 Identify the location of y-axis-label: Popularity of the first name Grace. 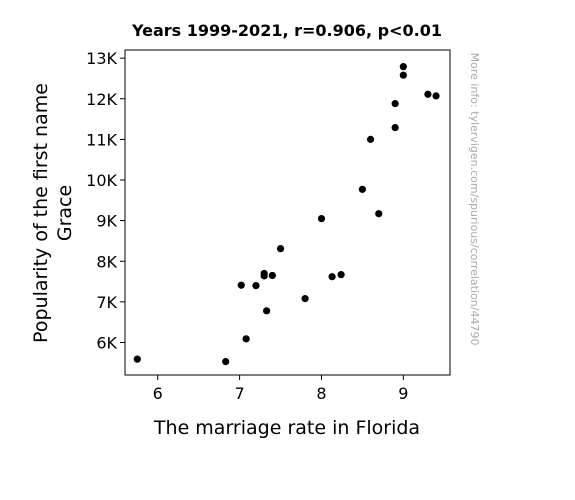
(53, 213).